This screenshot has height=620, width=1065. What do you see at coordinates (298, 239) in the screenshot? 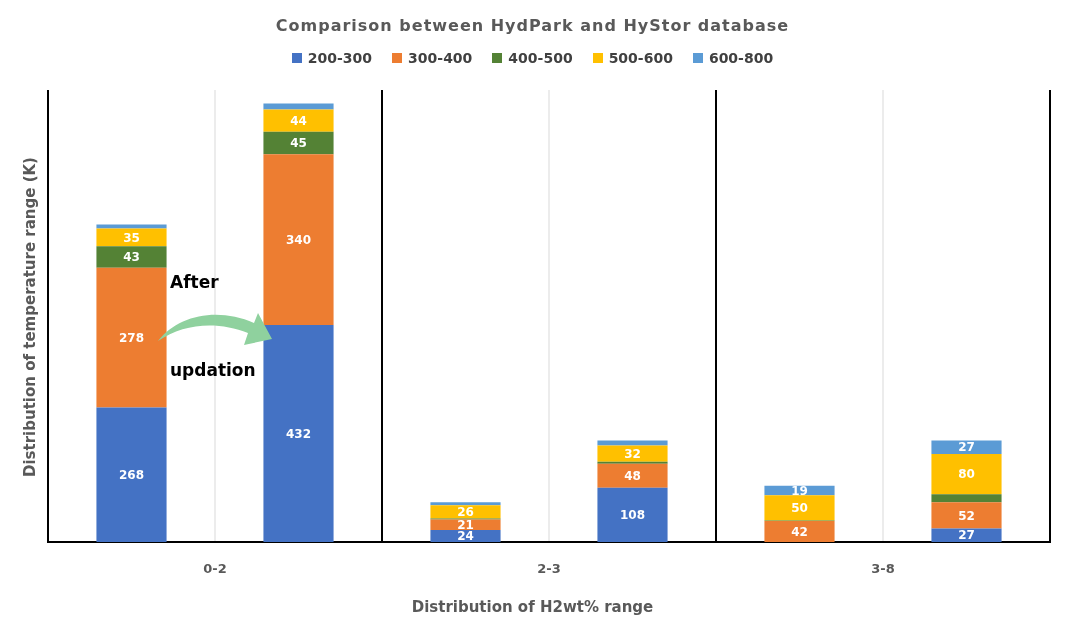
I see `data-label: 340` at bounding box center [298, 239].